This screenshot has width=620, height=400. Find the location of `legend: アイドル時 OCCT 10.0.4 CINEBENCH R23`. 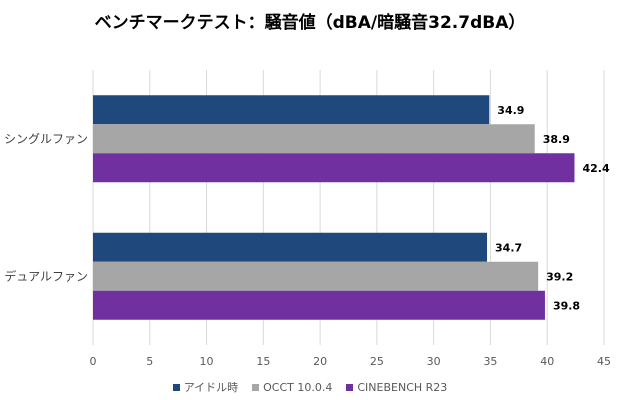

legend: アイドル時 OCCT 10.0.4 CINEBENCH R23 is located at coordinates (310, 387).